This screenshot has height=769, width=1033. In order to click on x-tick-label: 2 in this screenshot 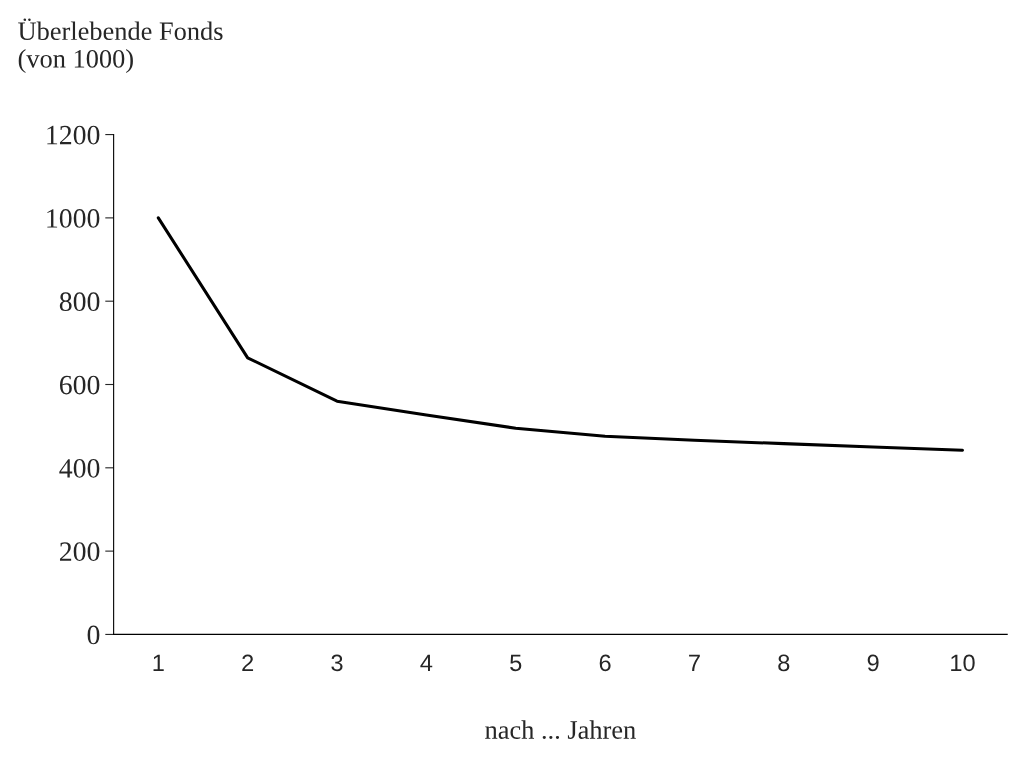, I will do `click(248, 662)`.